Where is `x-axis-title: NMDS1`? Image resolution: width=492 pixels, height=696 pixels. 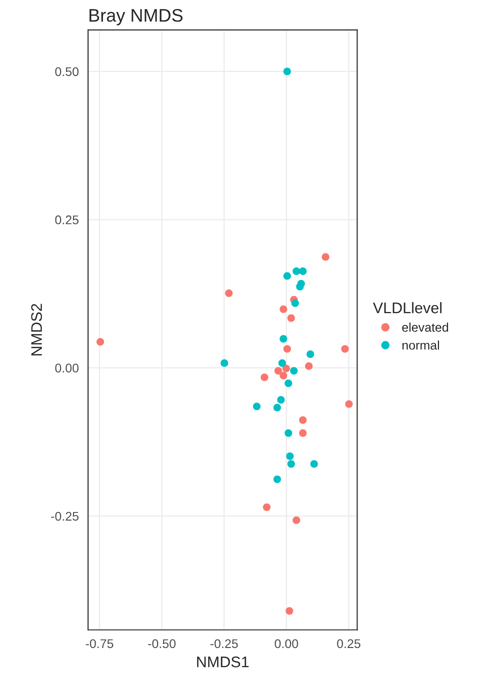 x-axis-title: NMDS1 is located at coordinates (223, 662).